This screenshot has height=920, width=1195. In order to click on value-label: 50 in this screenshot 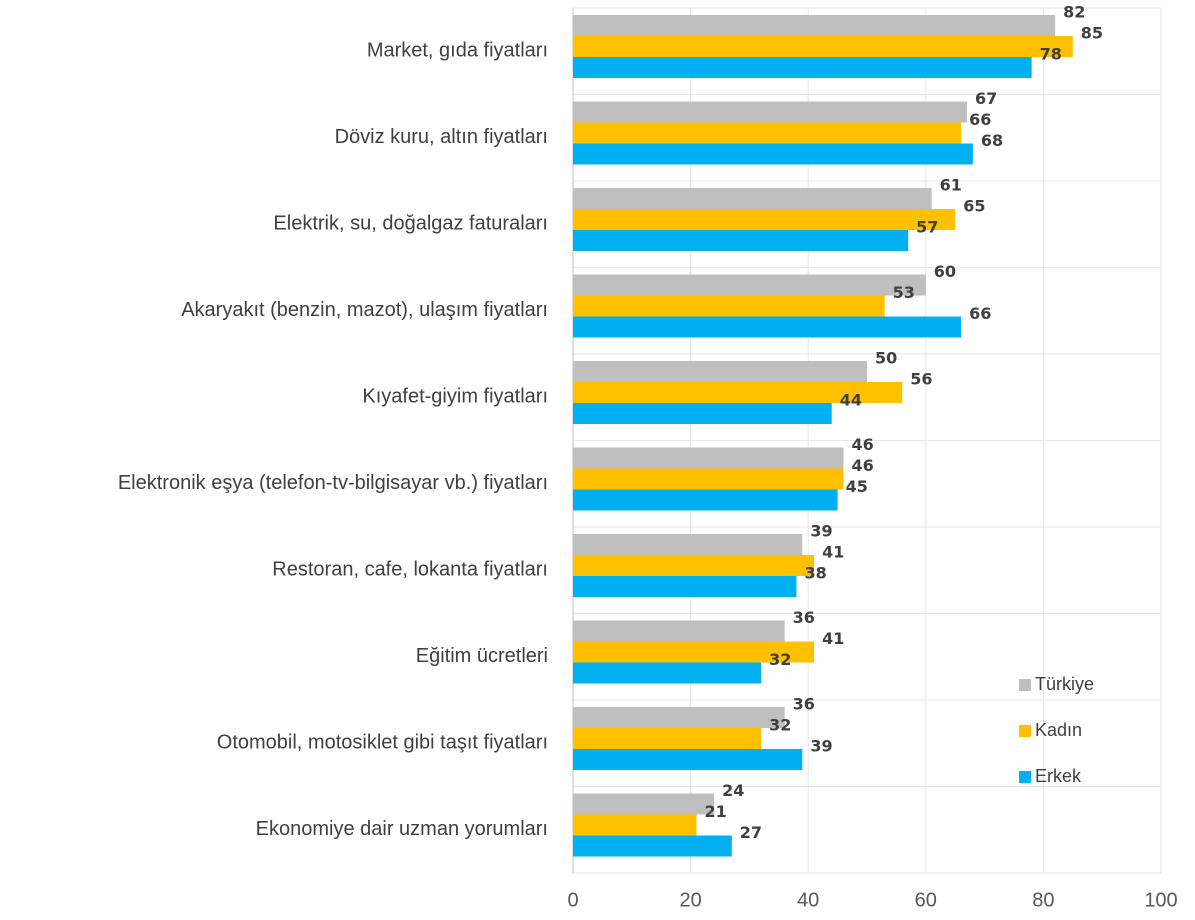, I will do `click(886, 358)`.